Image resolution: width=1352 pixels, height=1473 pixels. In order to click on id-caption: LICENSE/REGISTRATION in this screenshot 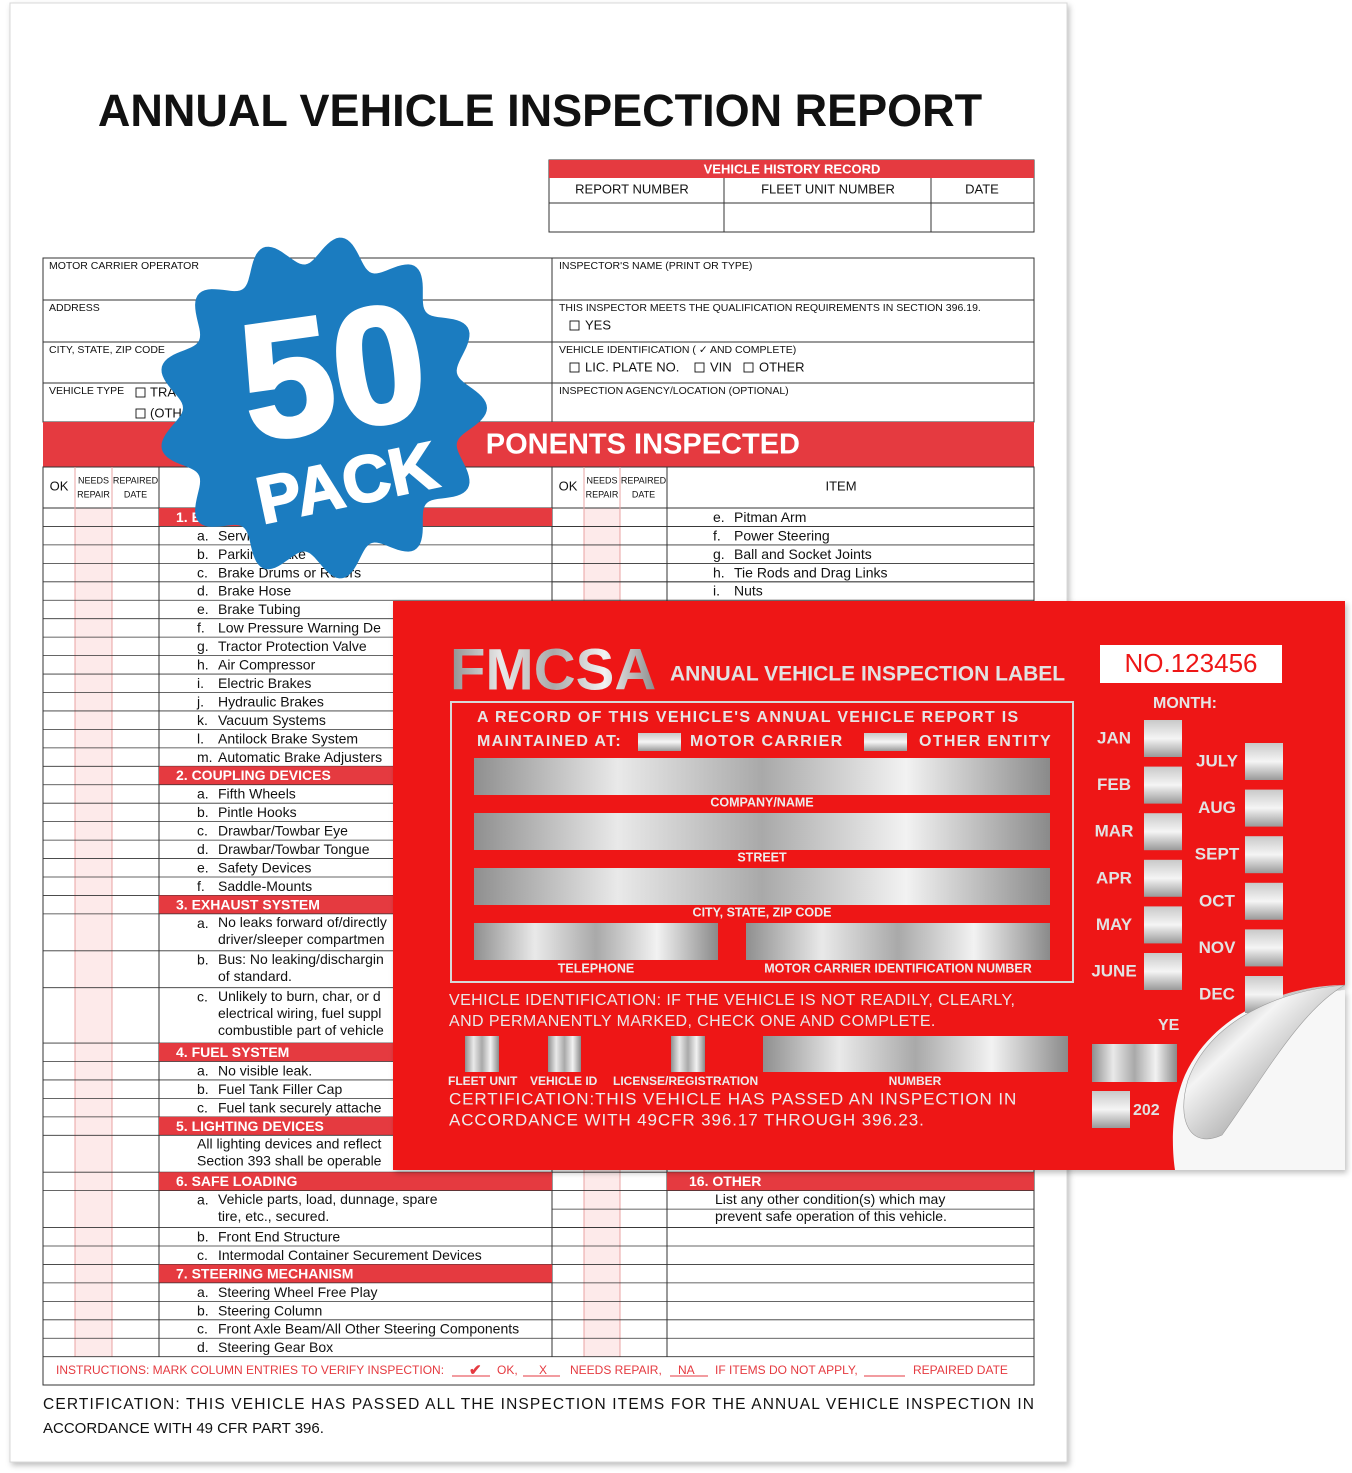, I will do `click(685, 1081)`.